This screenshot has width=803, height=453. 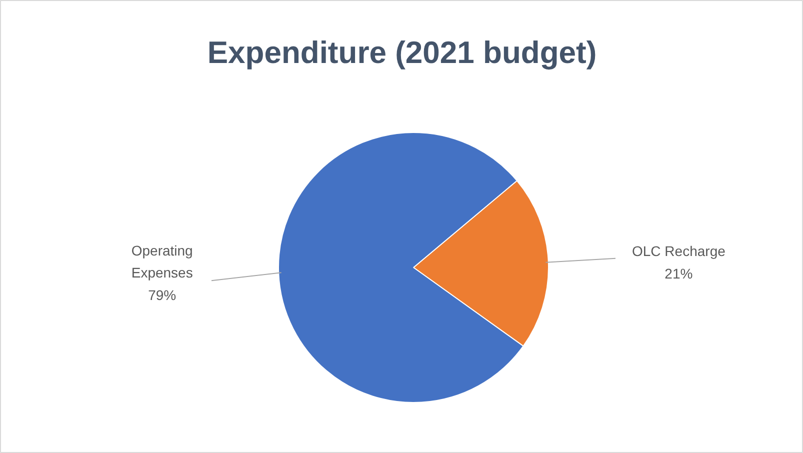 What do you see at coordinates (402, 52) in the screenshot?
I see `chart-title: Expenditure (2021 budget)` at bounding box center [402, 52].